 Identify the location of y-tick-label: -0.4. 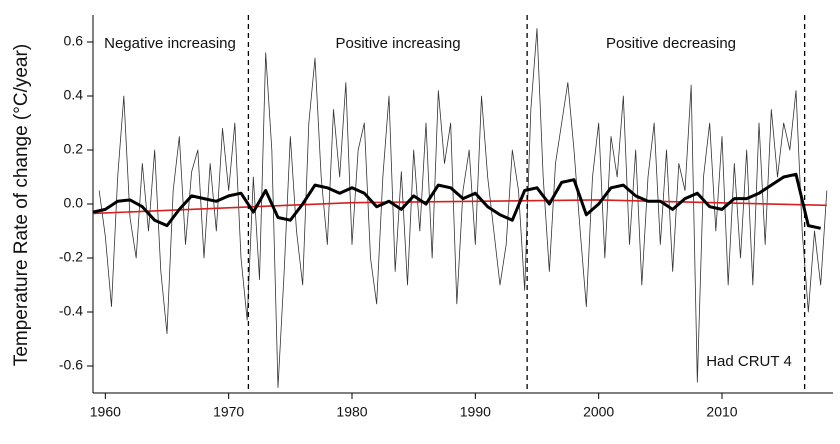
(71, 311).